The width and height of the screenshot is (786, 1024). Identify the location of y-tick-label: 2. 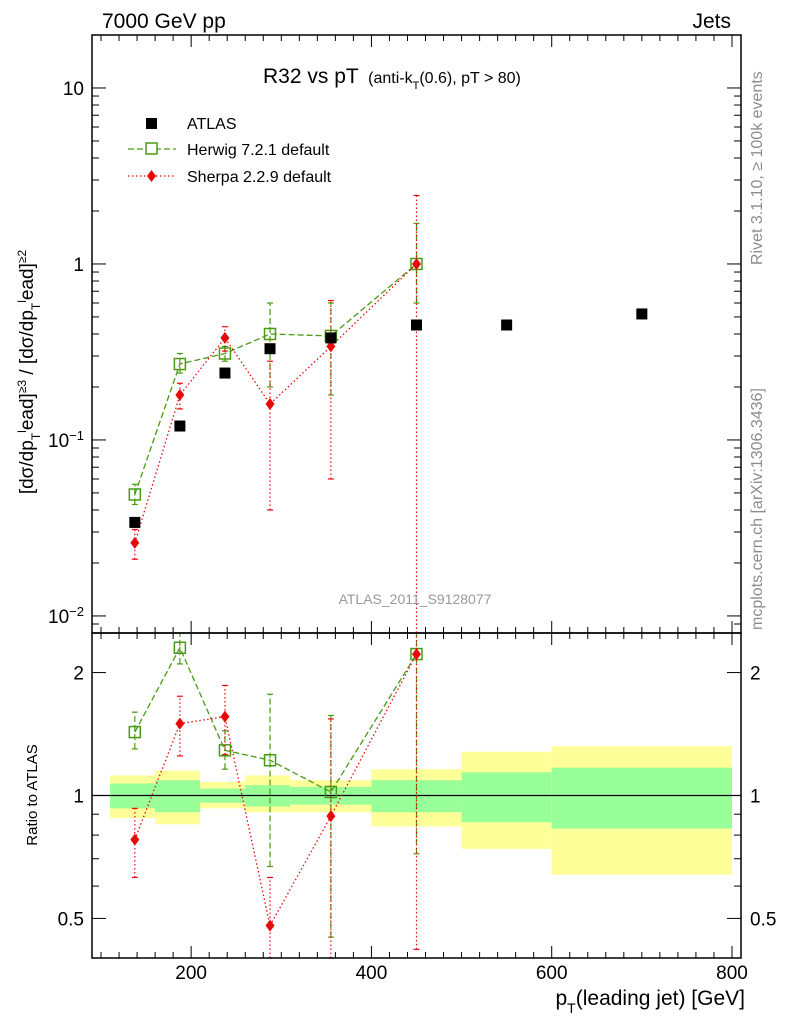
(78, 674).